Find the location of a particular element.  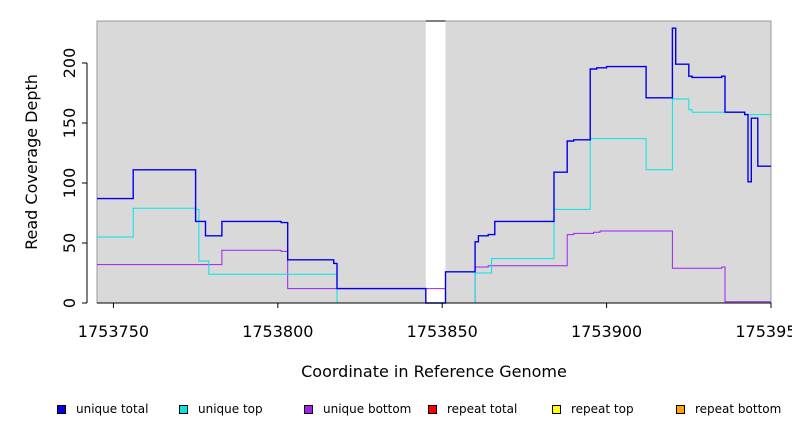

x-tick-label: 1753900 is located at coordinates (606, 331).